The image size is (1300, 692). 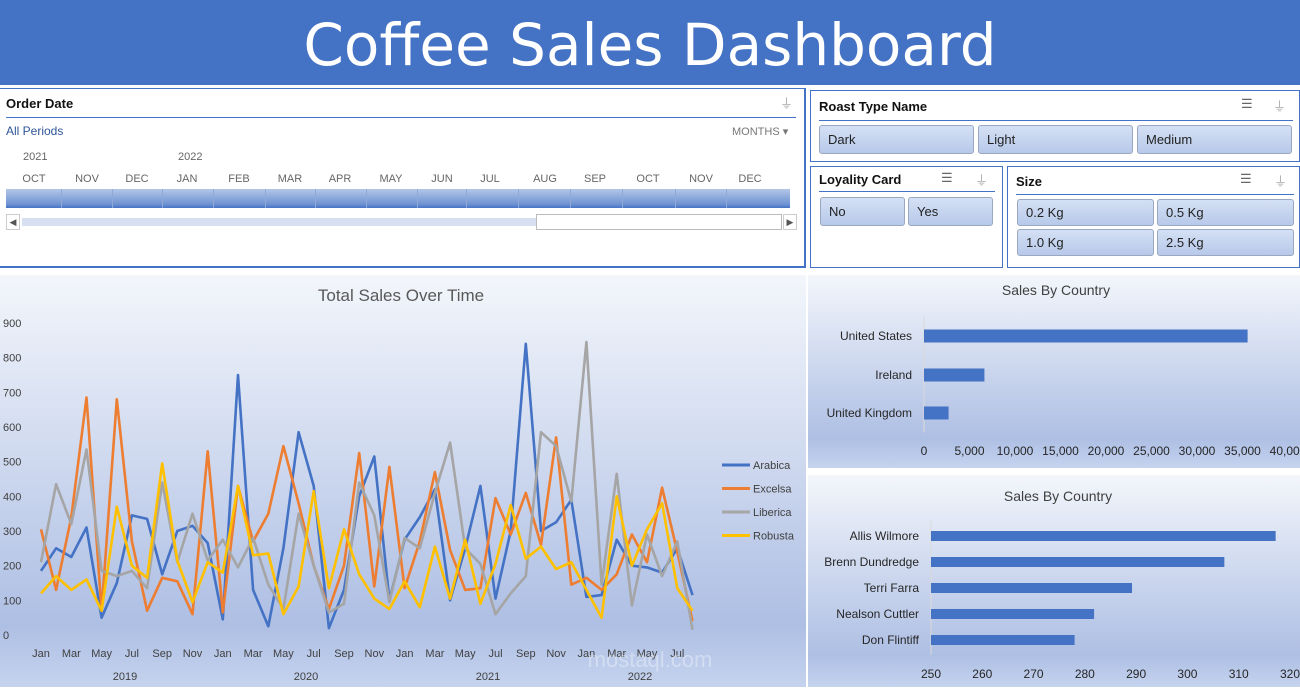 What do you see at coordinates (982, 674) in the screenshot?
I see `x-tick-label: 260` at bounding box center [982, 674].